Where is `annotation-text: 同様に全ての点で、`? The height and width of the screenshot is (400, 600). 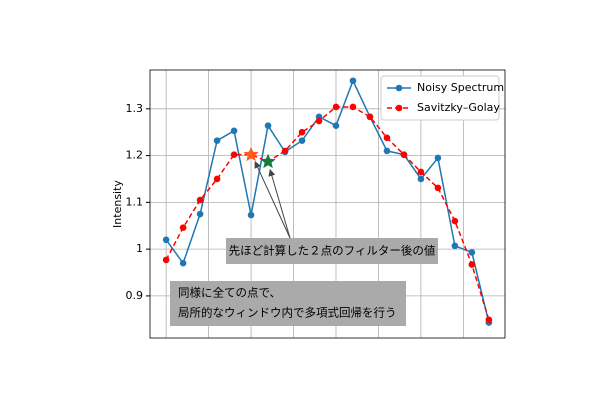 annotation-text: 同様に全ての点で、 is located at coordinates (229, 293).